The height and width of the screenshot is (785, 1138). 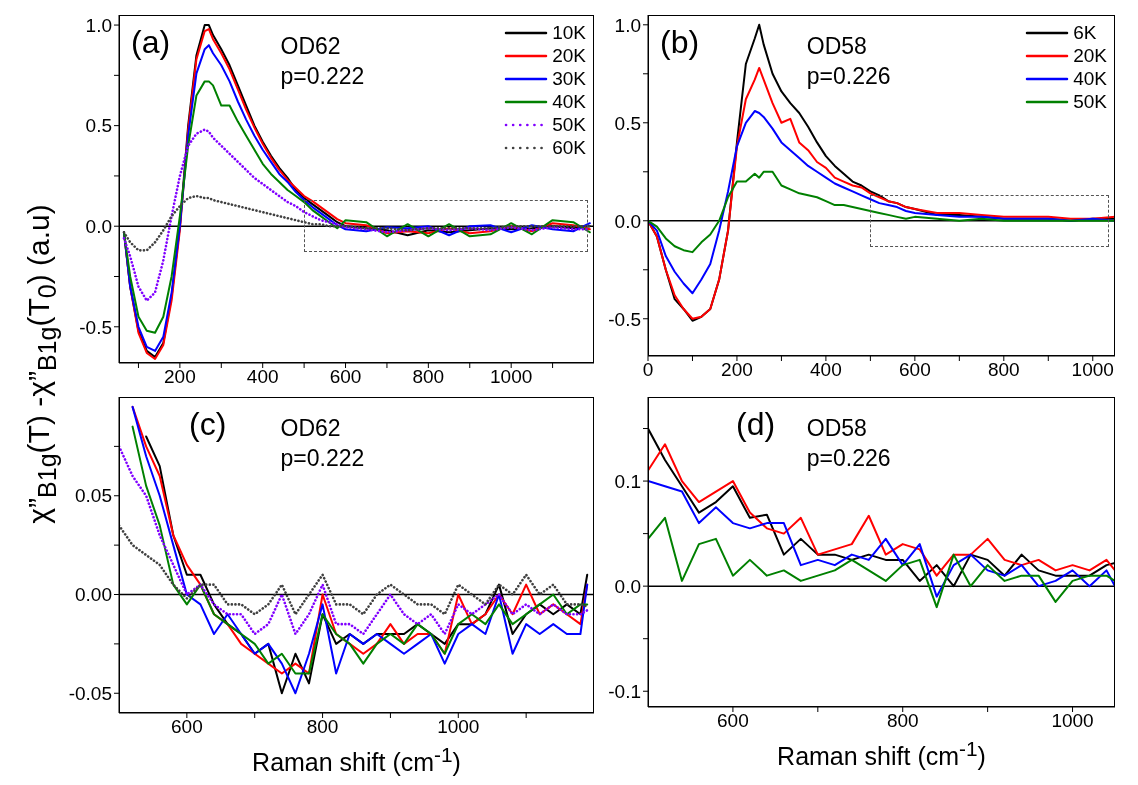 I want to click on annotation: (d), so click(x=756, y=424).